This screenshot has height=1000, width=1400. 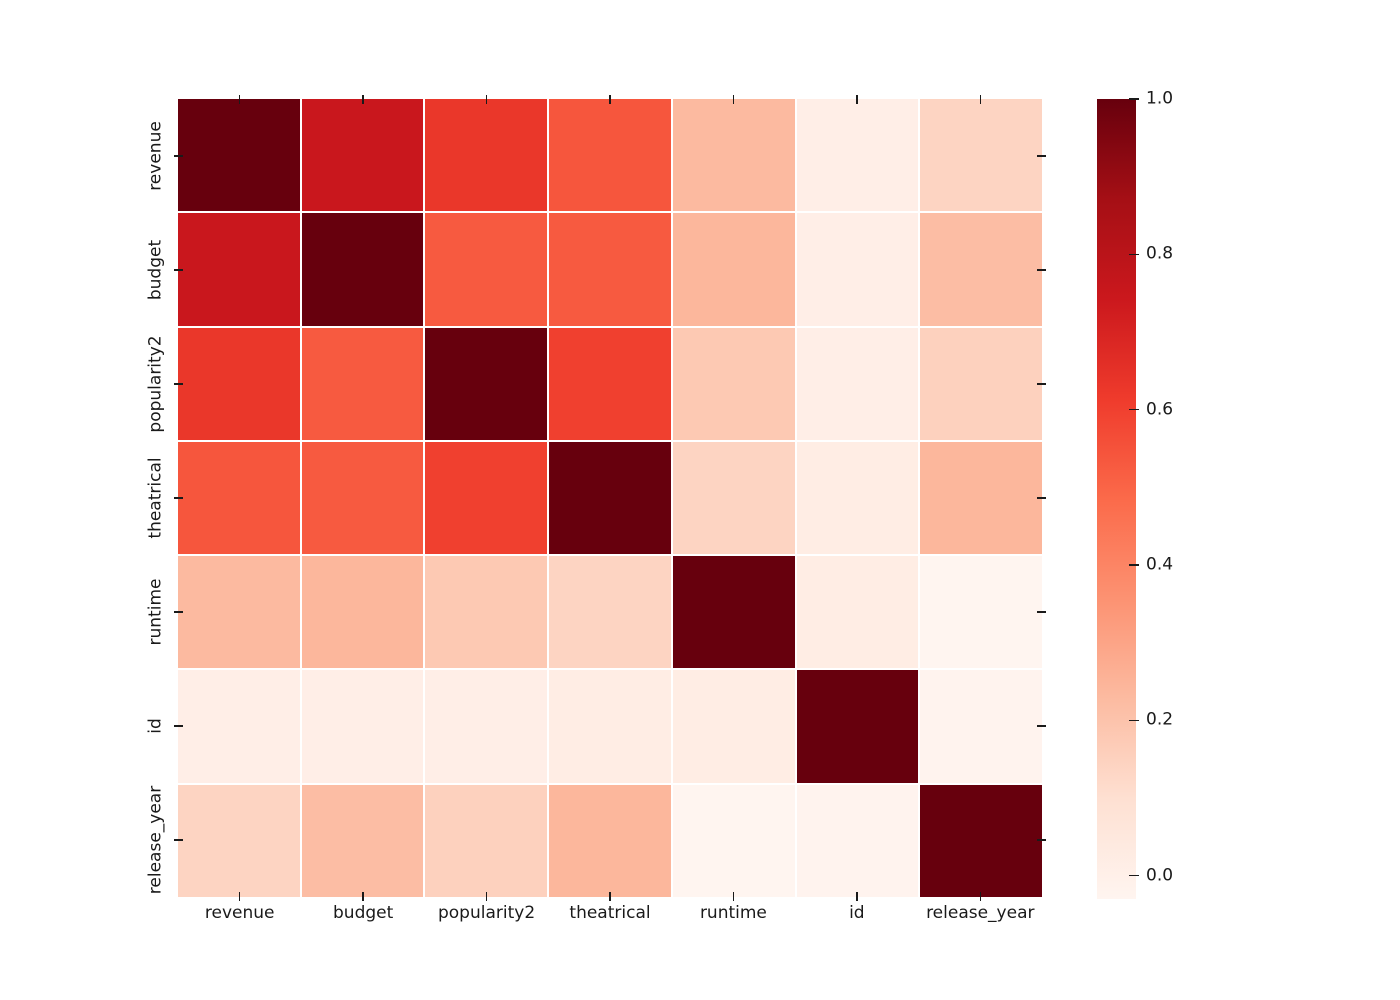 What do you see at coordinates (239, 913) in the screenshot?
I see `x-tick-label-revenue: revenue` at bounding box center [239, 913].